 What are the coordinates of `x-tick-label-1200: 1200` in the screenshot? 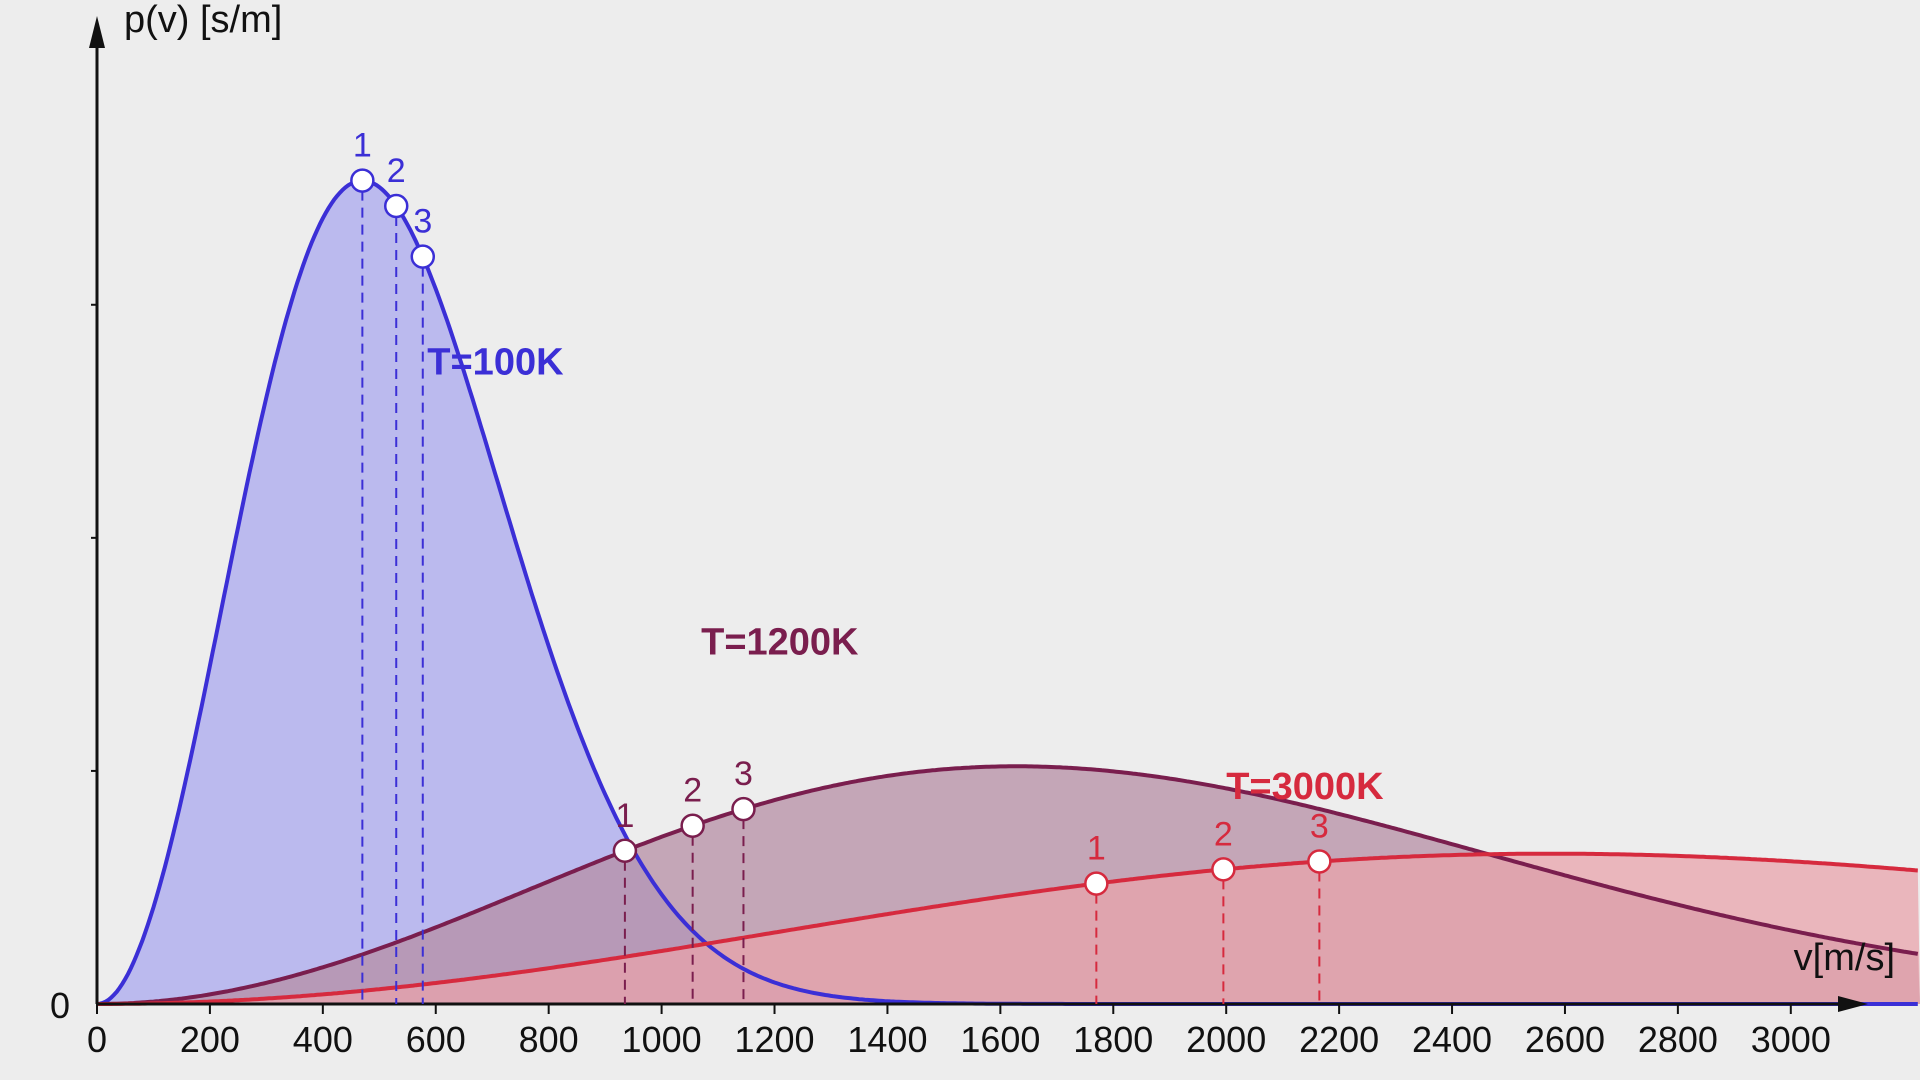 It's located at (774, 1039).